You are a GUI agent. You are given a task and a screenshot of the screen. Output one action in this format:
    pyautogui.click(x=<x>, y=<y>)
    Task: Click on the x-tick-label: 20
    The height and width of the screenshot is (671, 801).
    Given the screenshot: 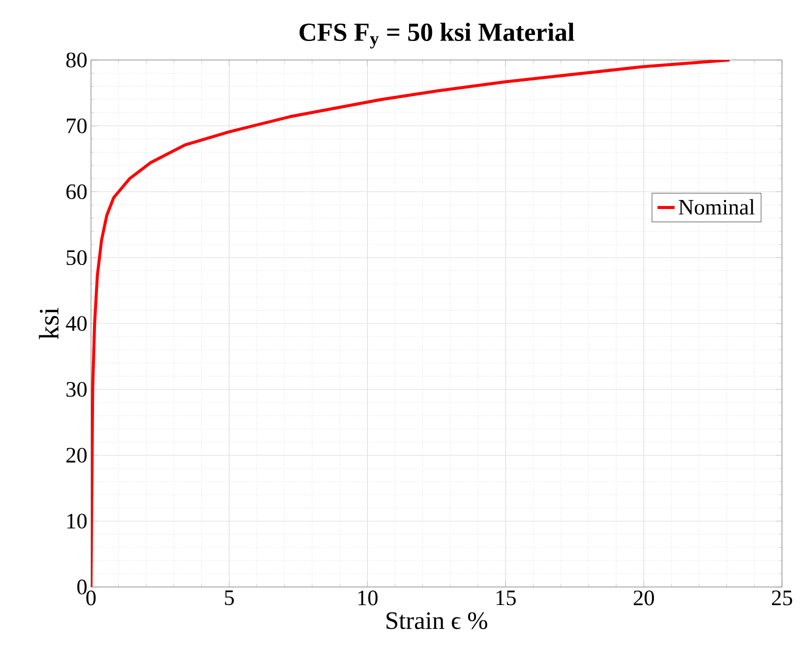 What is the action you would take?
    pyautogui.click(x=644, y=598)
    